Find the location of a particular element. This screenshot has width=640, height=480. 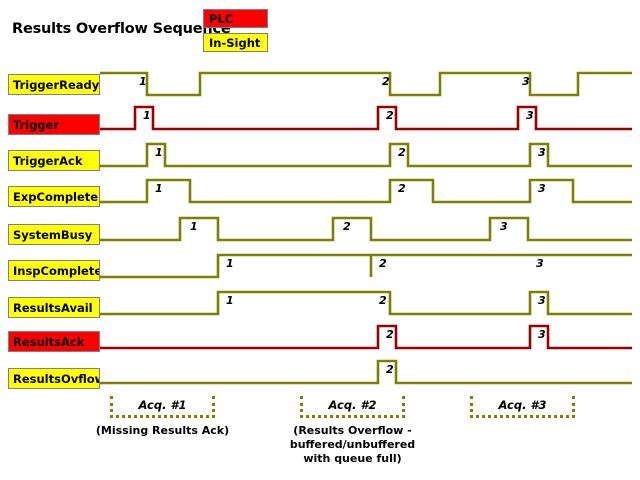

signal-label-text: ResultsOvflow is located at coordinates (56, 378).